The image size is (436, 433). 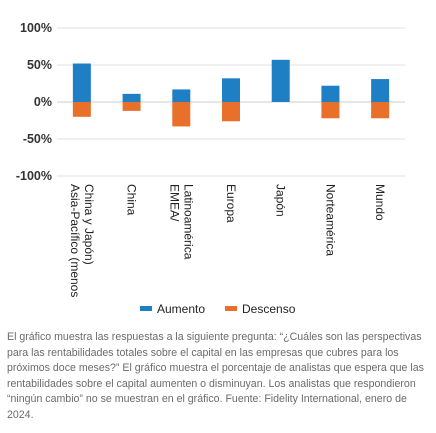 I want to click on y-tick-label: -100%, so click(x=34, y=176).